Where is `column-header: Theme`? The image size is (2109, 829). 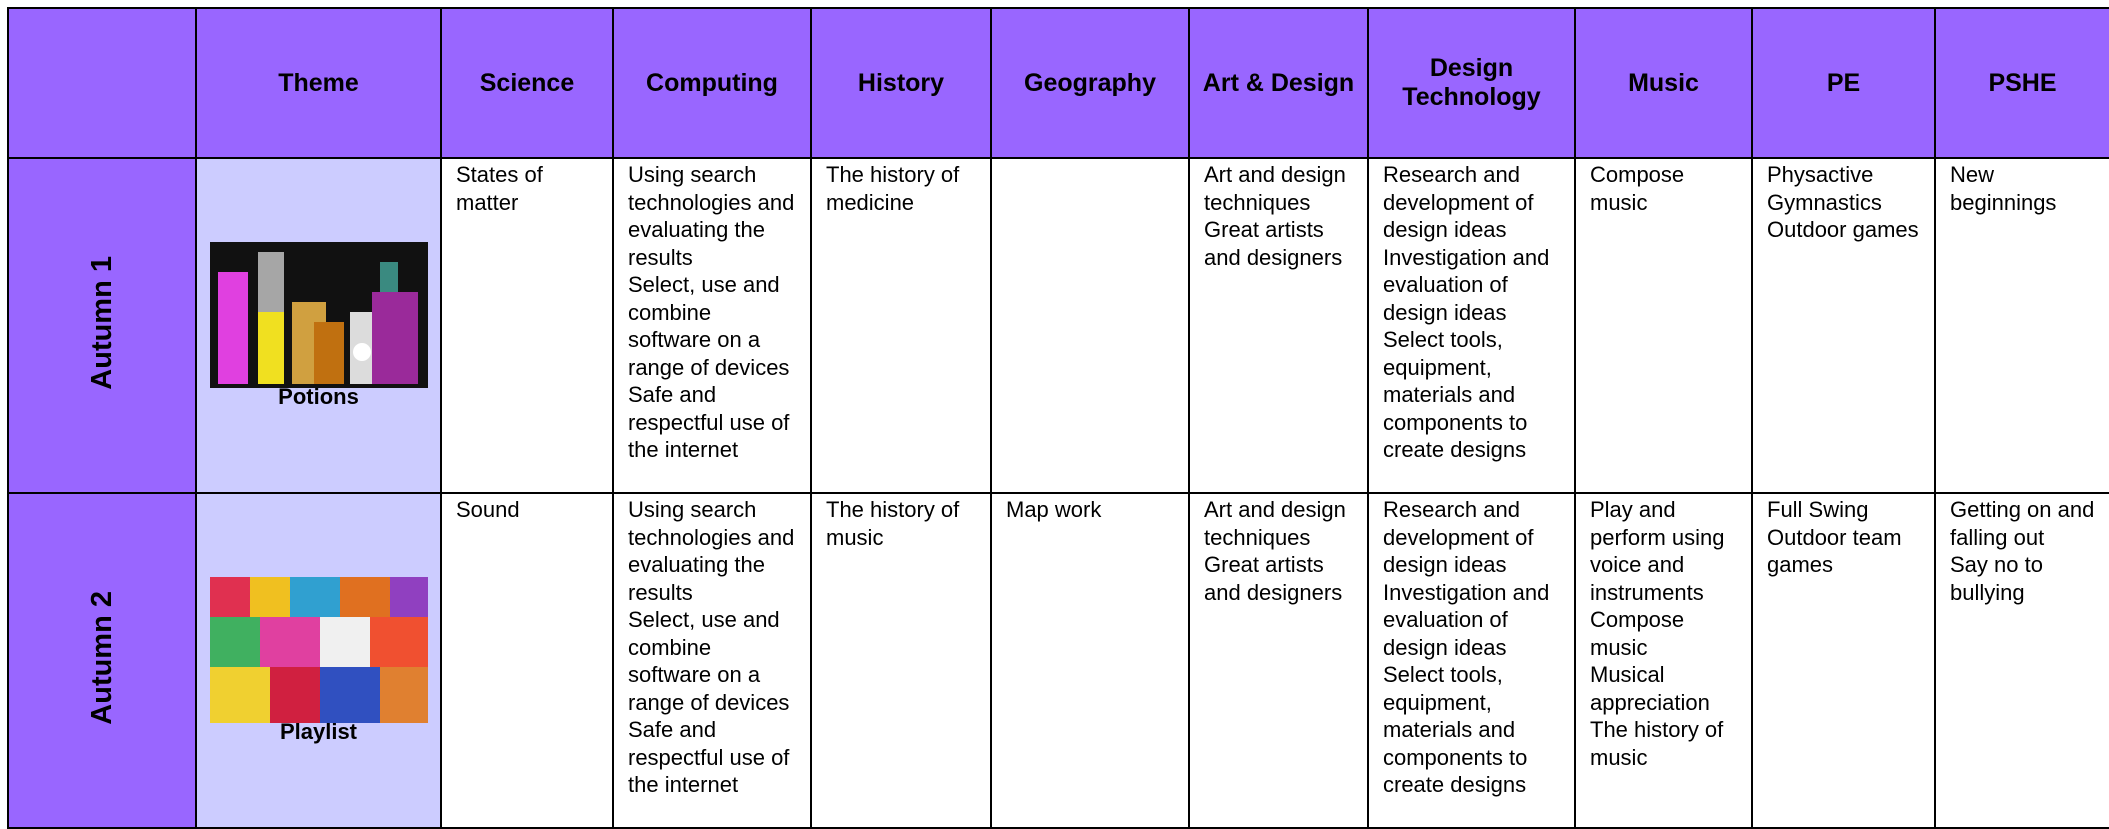 column-header: Theme is located at coordinates (318, 83).